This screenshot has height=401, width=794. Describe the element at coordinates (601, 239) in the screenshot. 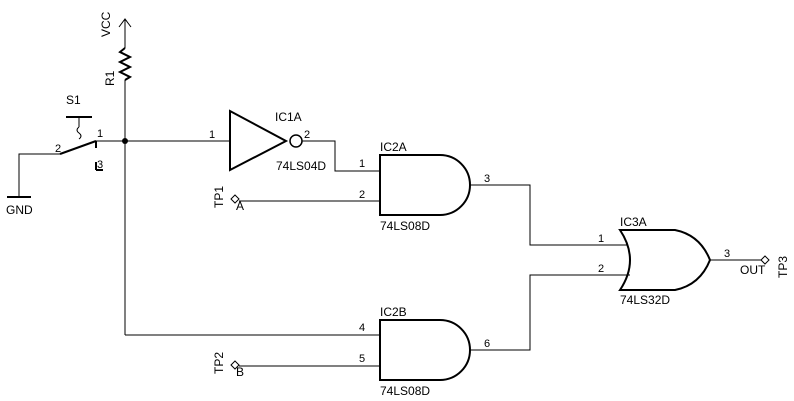

I see `ic3a-pin-a: 1` at that location.